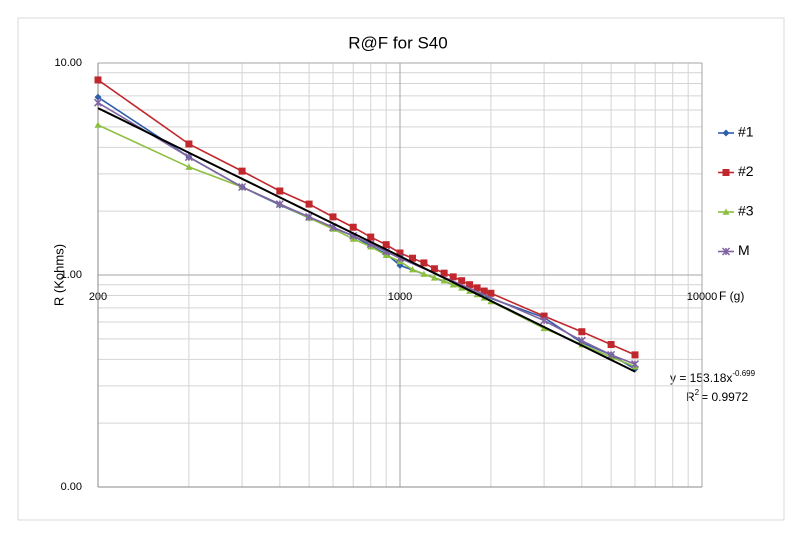 This screenshot has width=800, height=533. Describe the element at coordinates (746, 171) in the screenshot. I see `legend-label: #2` at that location.